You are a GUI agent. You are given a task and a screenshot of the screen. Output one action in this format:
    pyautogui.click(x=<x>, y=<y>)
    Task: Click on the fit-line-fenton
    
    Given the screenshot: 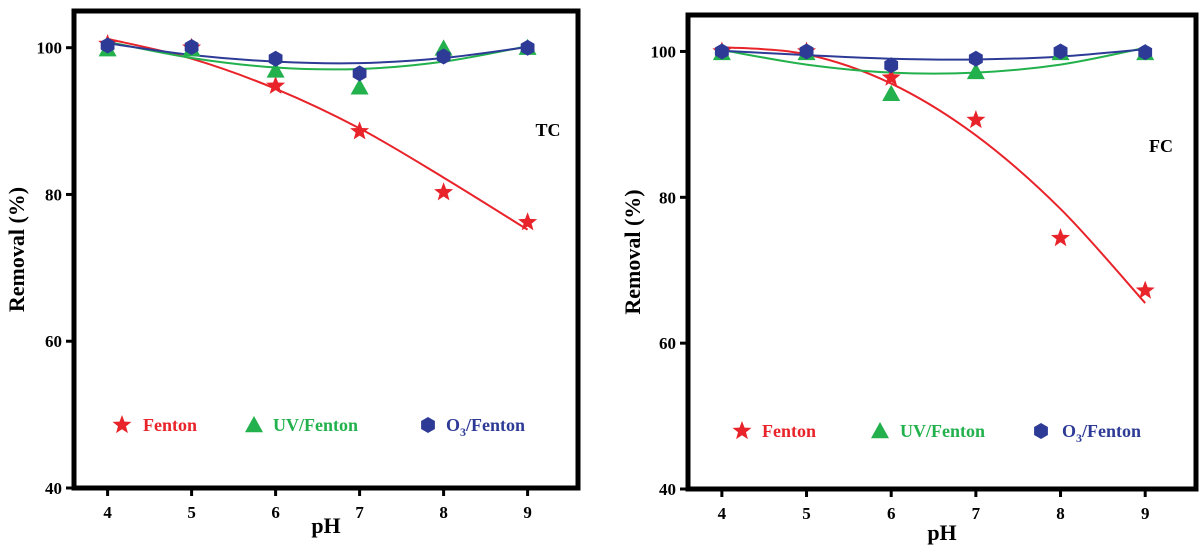 What is the action you would take?
    pyautogui.click(x=318, y=134)
    